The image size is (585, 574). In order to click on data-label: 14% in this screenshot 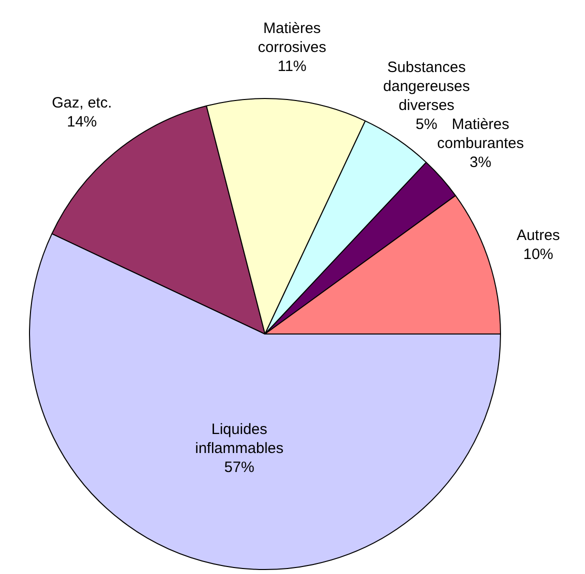, I will do `click(81, 121)`.